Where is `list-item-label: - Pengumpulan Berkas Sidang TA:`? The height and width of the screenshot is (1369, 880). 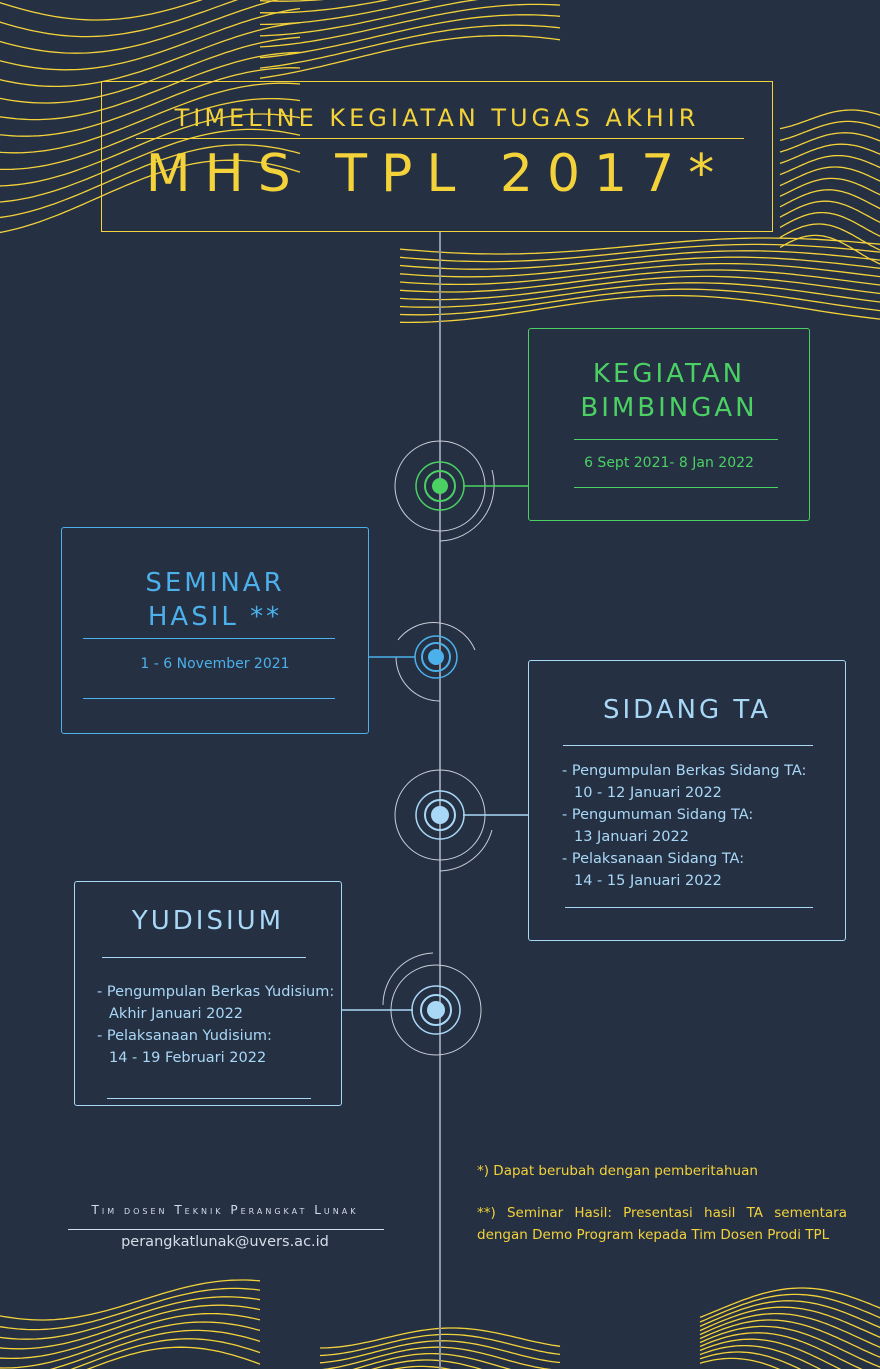
list-item-label: - Pengumpulan Berkas Sidang TA: is located at coordinates (684, 771).